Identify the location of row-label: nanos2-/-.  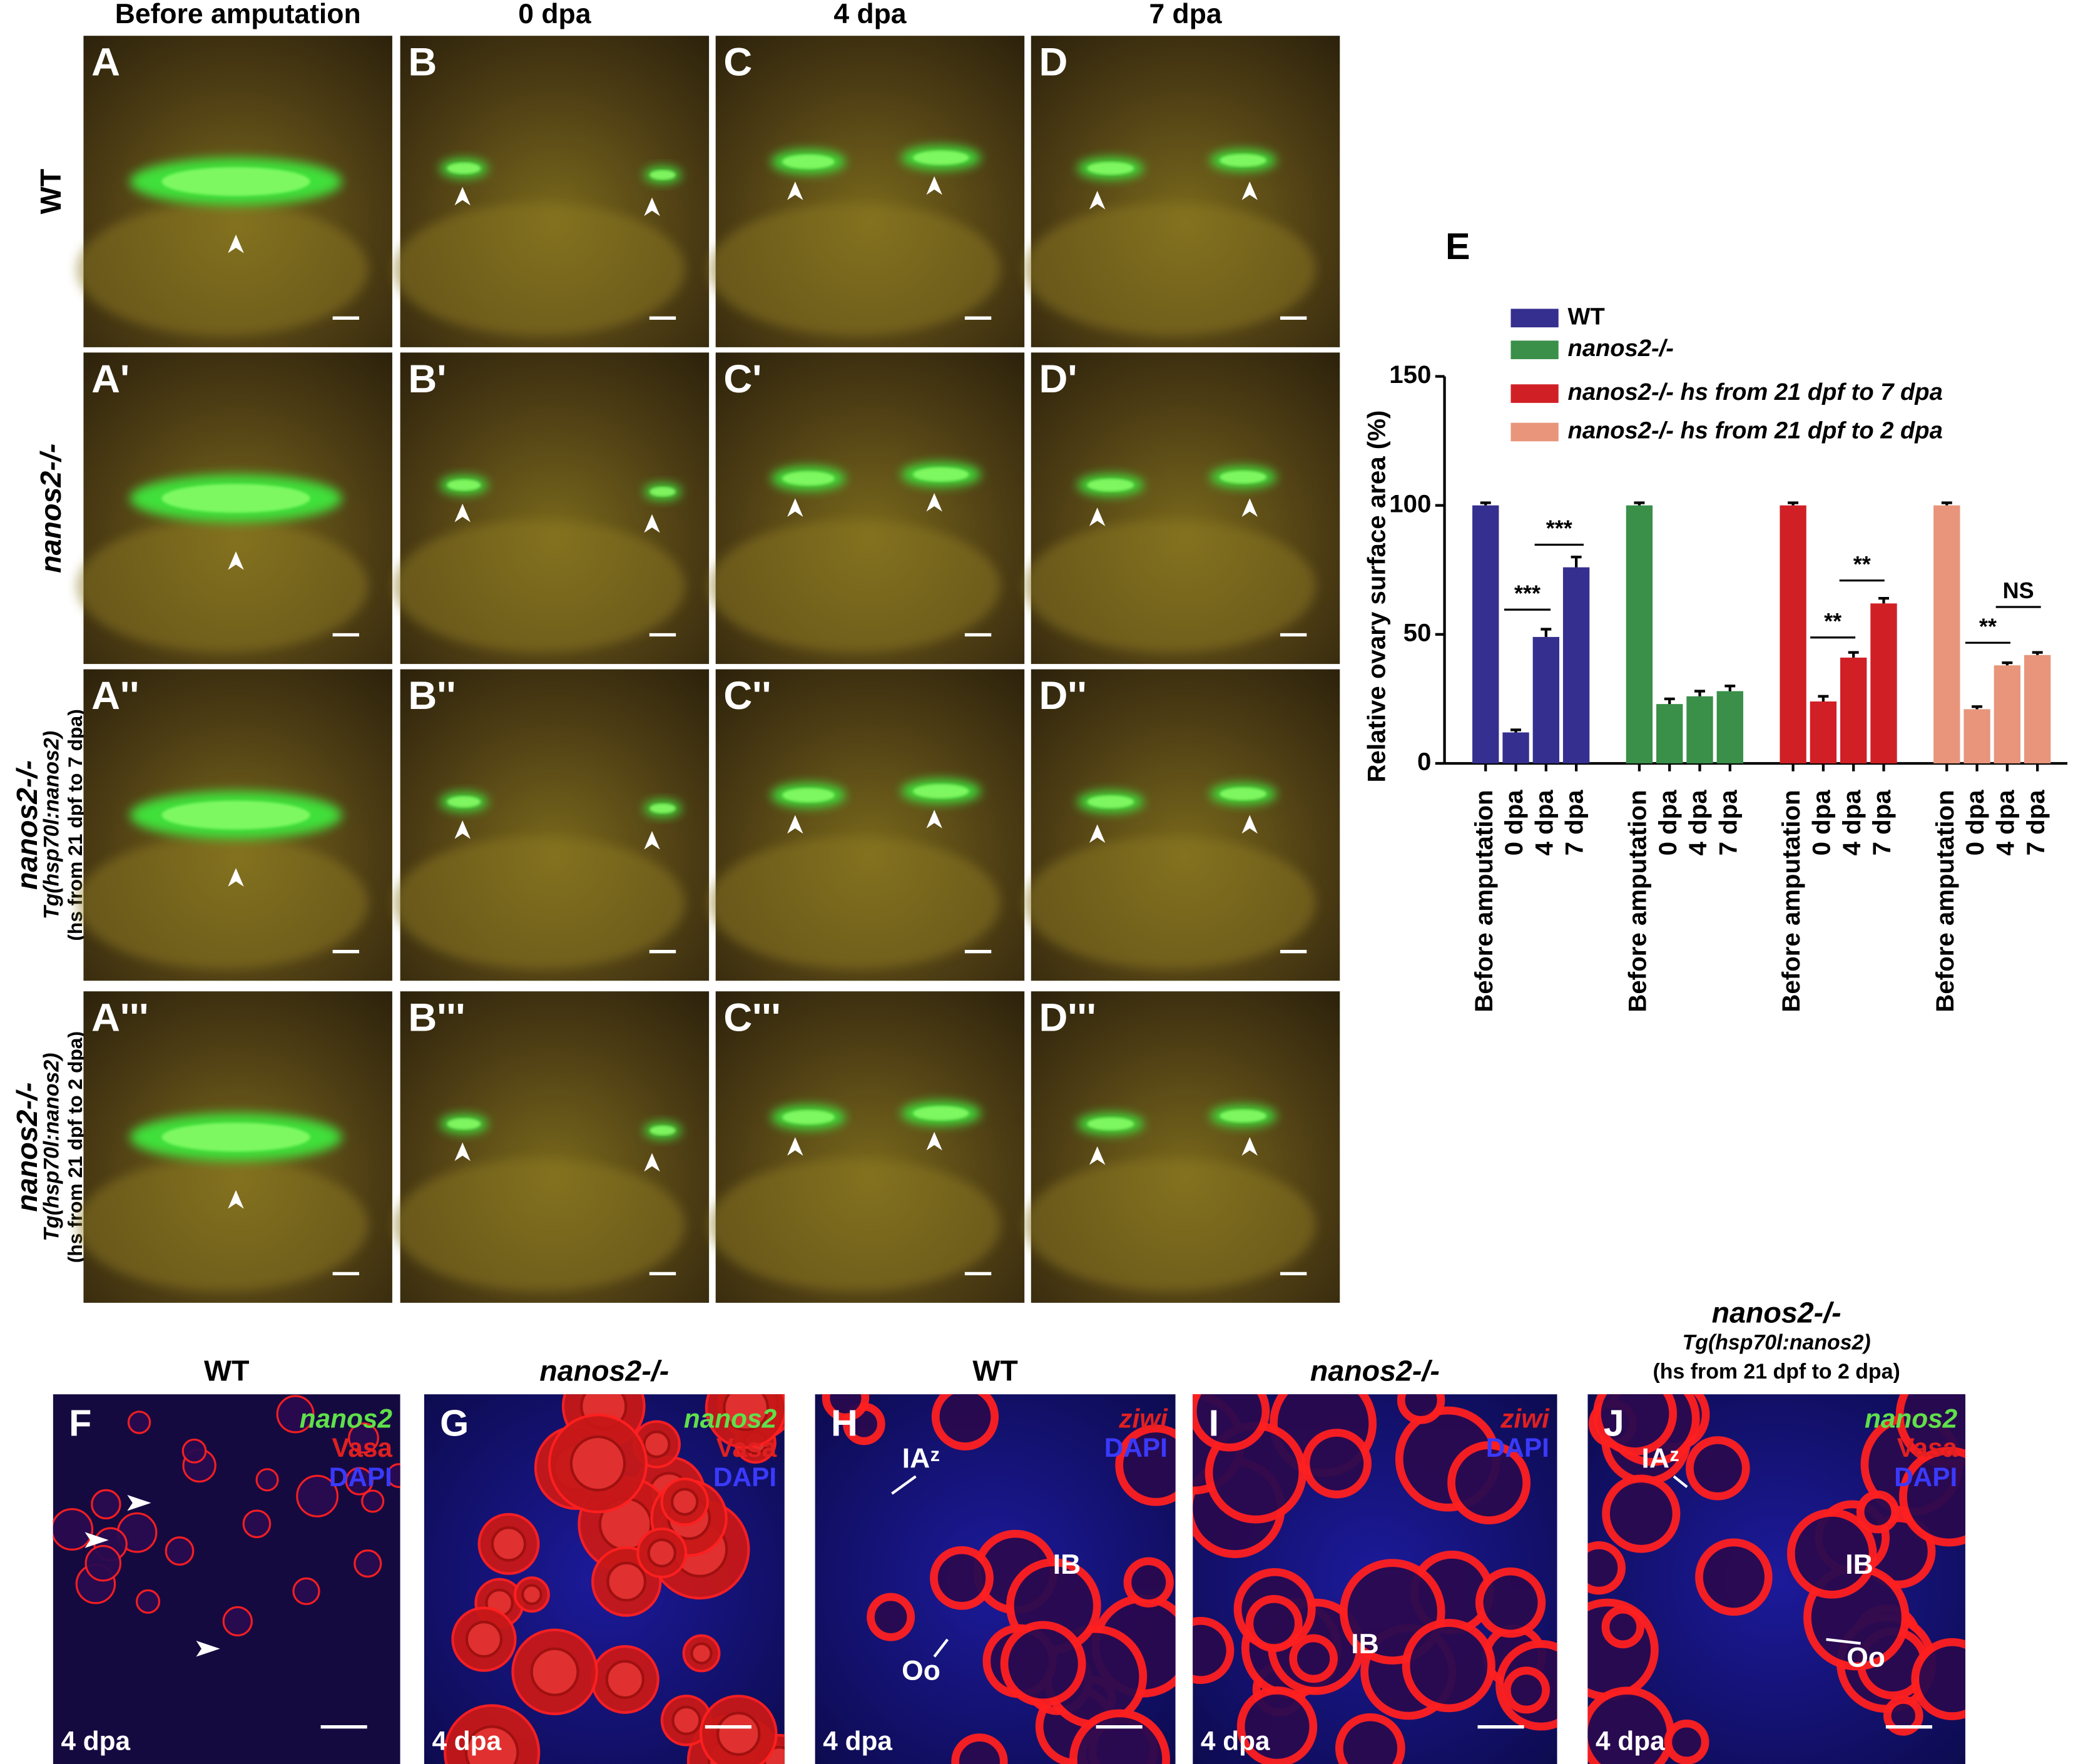
(27, 1147).